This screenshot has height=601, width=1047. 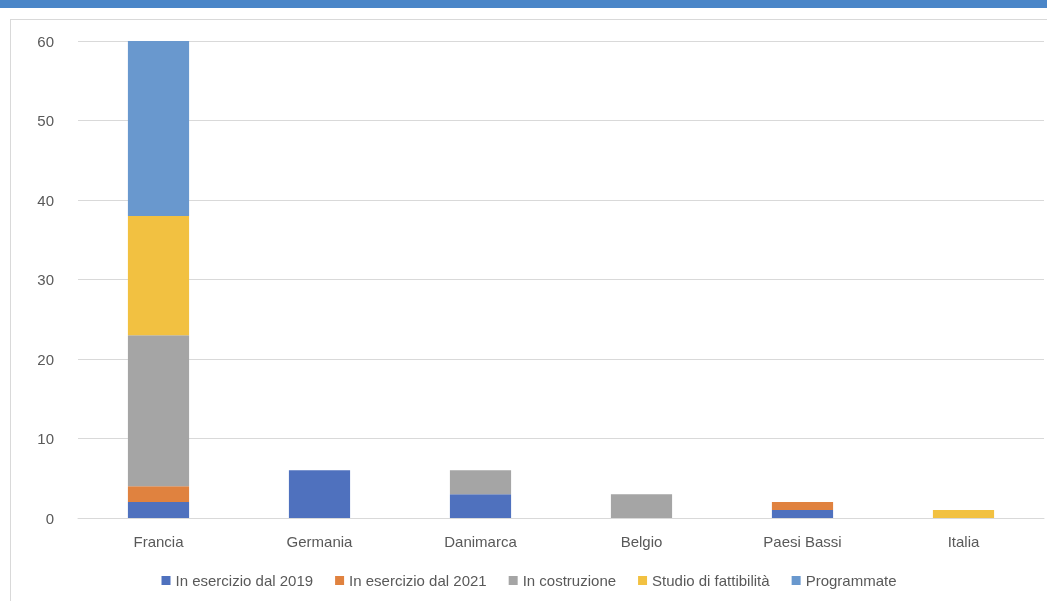 I want to click on x-tick-label: Germania, so click(x=320, y=541).